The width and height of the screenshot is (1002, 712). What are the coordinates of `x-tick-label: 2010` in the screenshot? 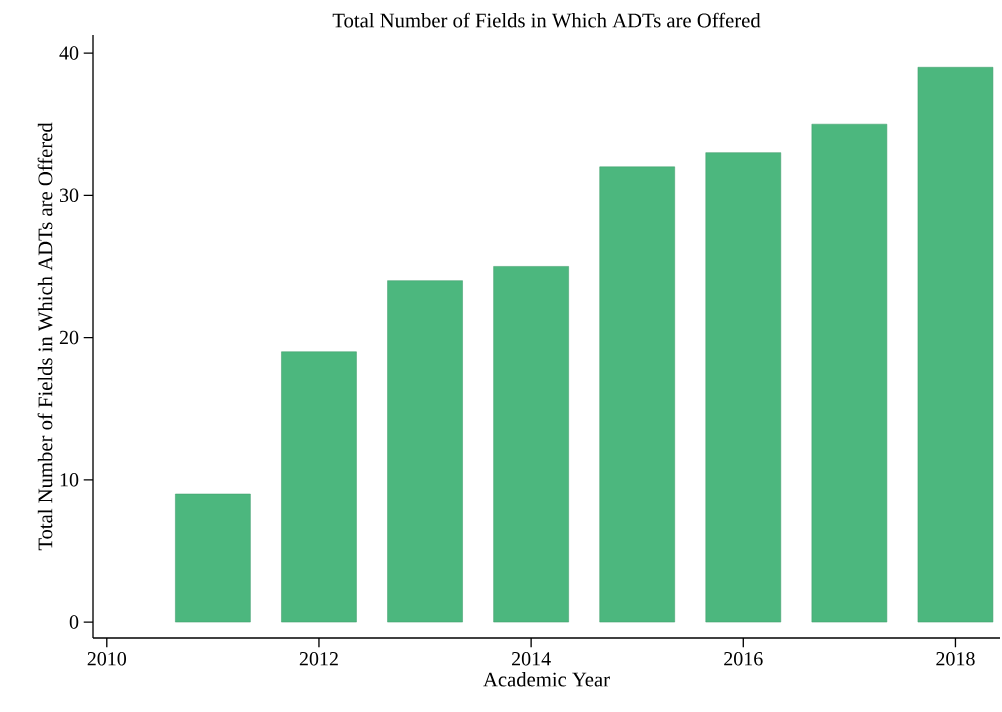 It's located at (107, 659).